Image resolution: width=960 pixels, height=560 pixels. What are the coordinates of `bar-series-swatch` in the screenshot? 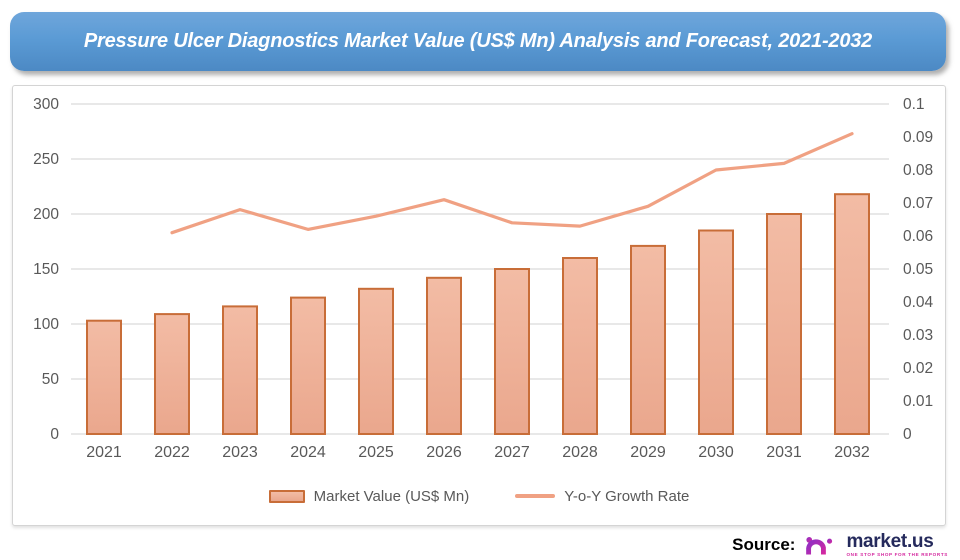 It's located at (286, 496).